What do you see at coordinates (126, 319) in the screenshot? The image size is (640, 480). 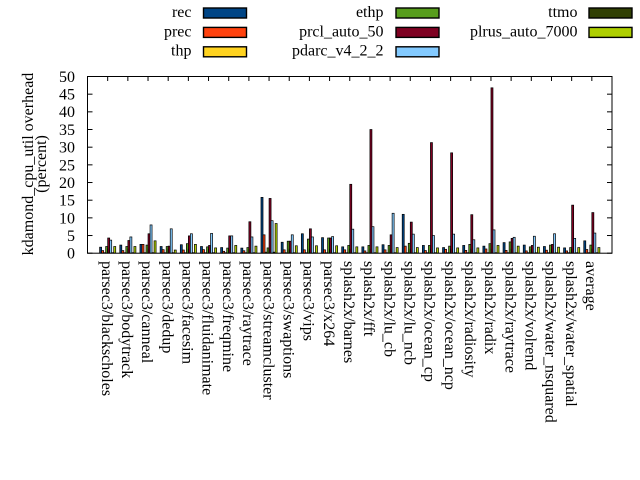 I see `svg-text: parsec3/bodytrack` at bounding box center [126, 319].